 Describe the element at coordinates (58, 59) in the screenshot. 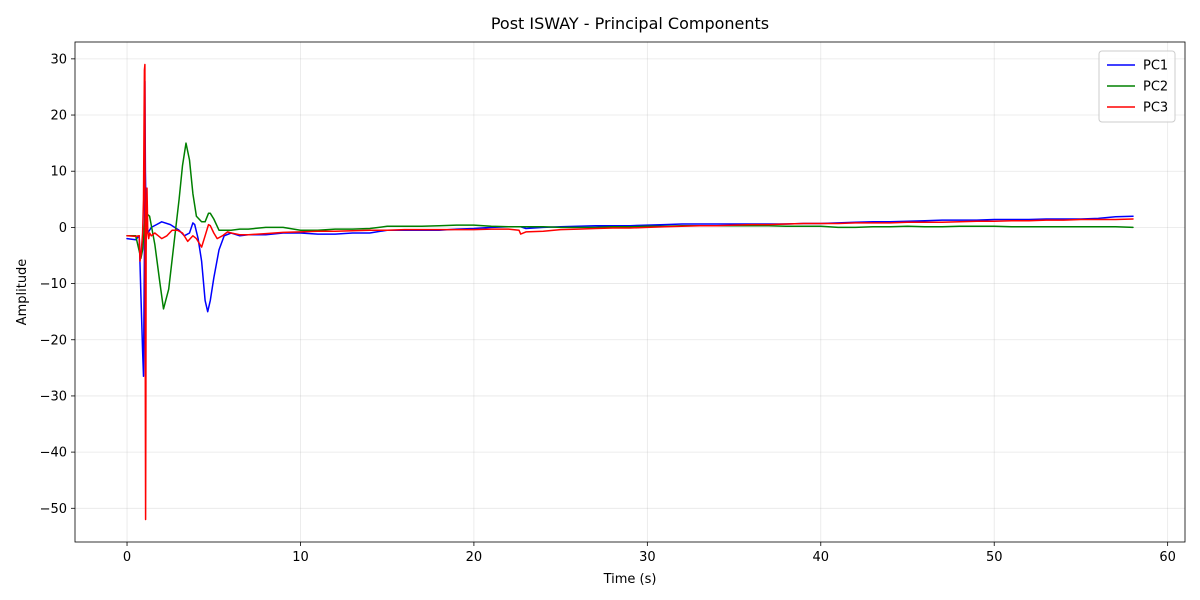

I see `y-tick-label: 30` at that location.